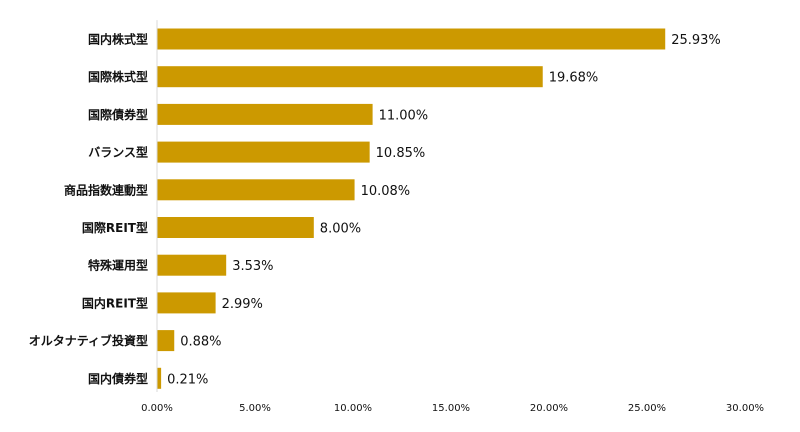 This screenshot has height=432, width=800. Describe the element at coordinates (118, 39) in the screenshot. I see `category-label: 国内株式型` at that location.